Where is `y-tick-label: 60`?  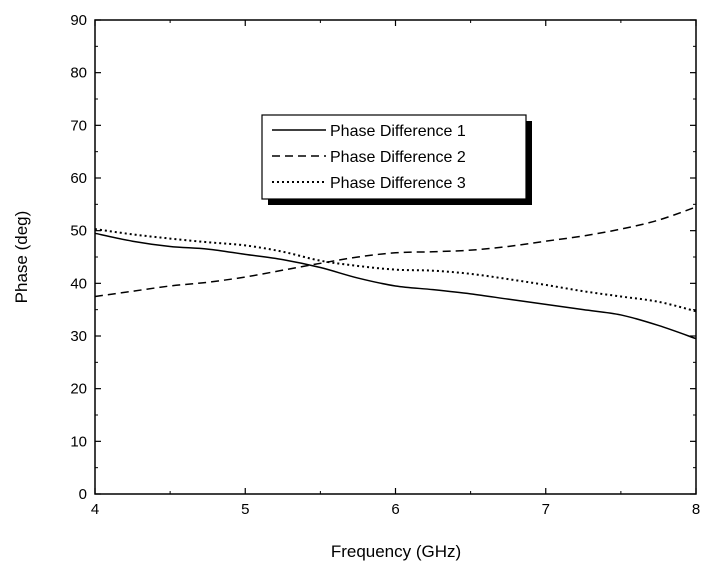 y-tick-label: 60 is located at coordinates (78, 178).